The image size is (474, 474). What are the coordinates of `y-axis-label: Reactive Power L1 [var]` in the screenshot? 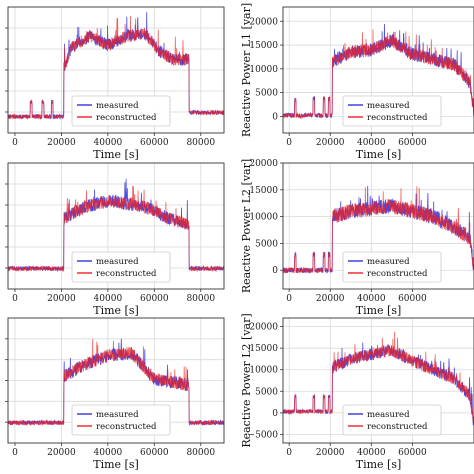 It's located at (246, 70).